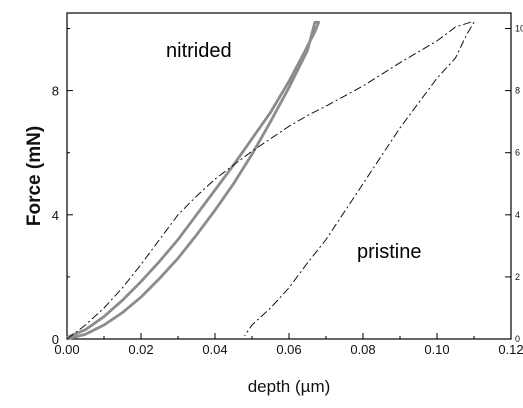  What do you see at coordinates (214, 349) in the screenshot?
I see `x-tick-label: 0.04` at bounding box center [214, 349].